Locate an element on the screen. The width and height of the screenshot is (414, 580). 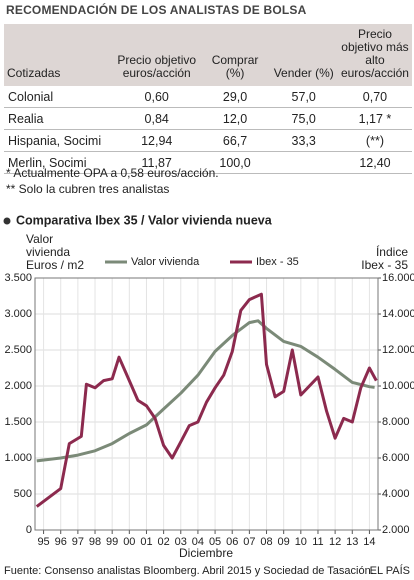
note: * Actualmente OPA a 0,58 euros/acción. is located at coordinates (112, 173).